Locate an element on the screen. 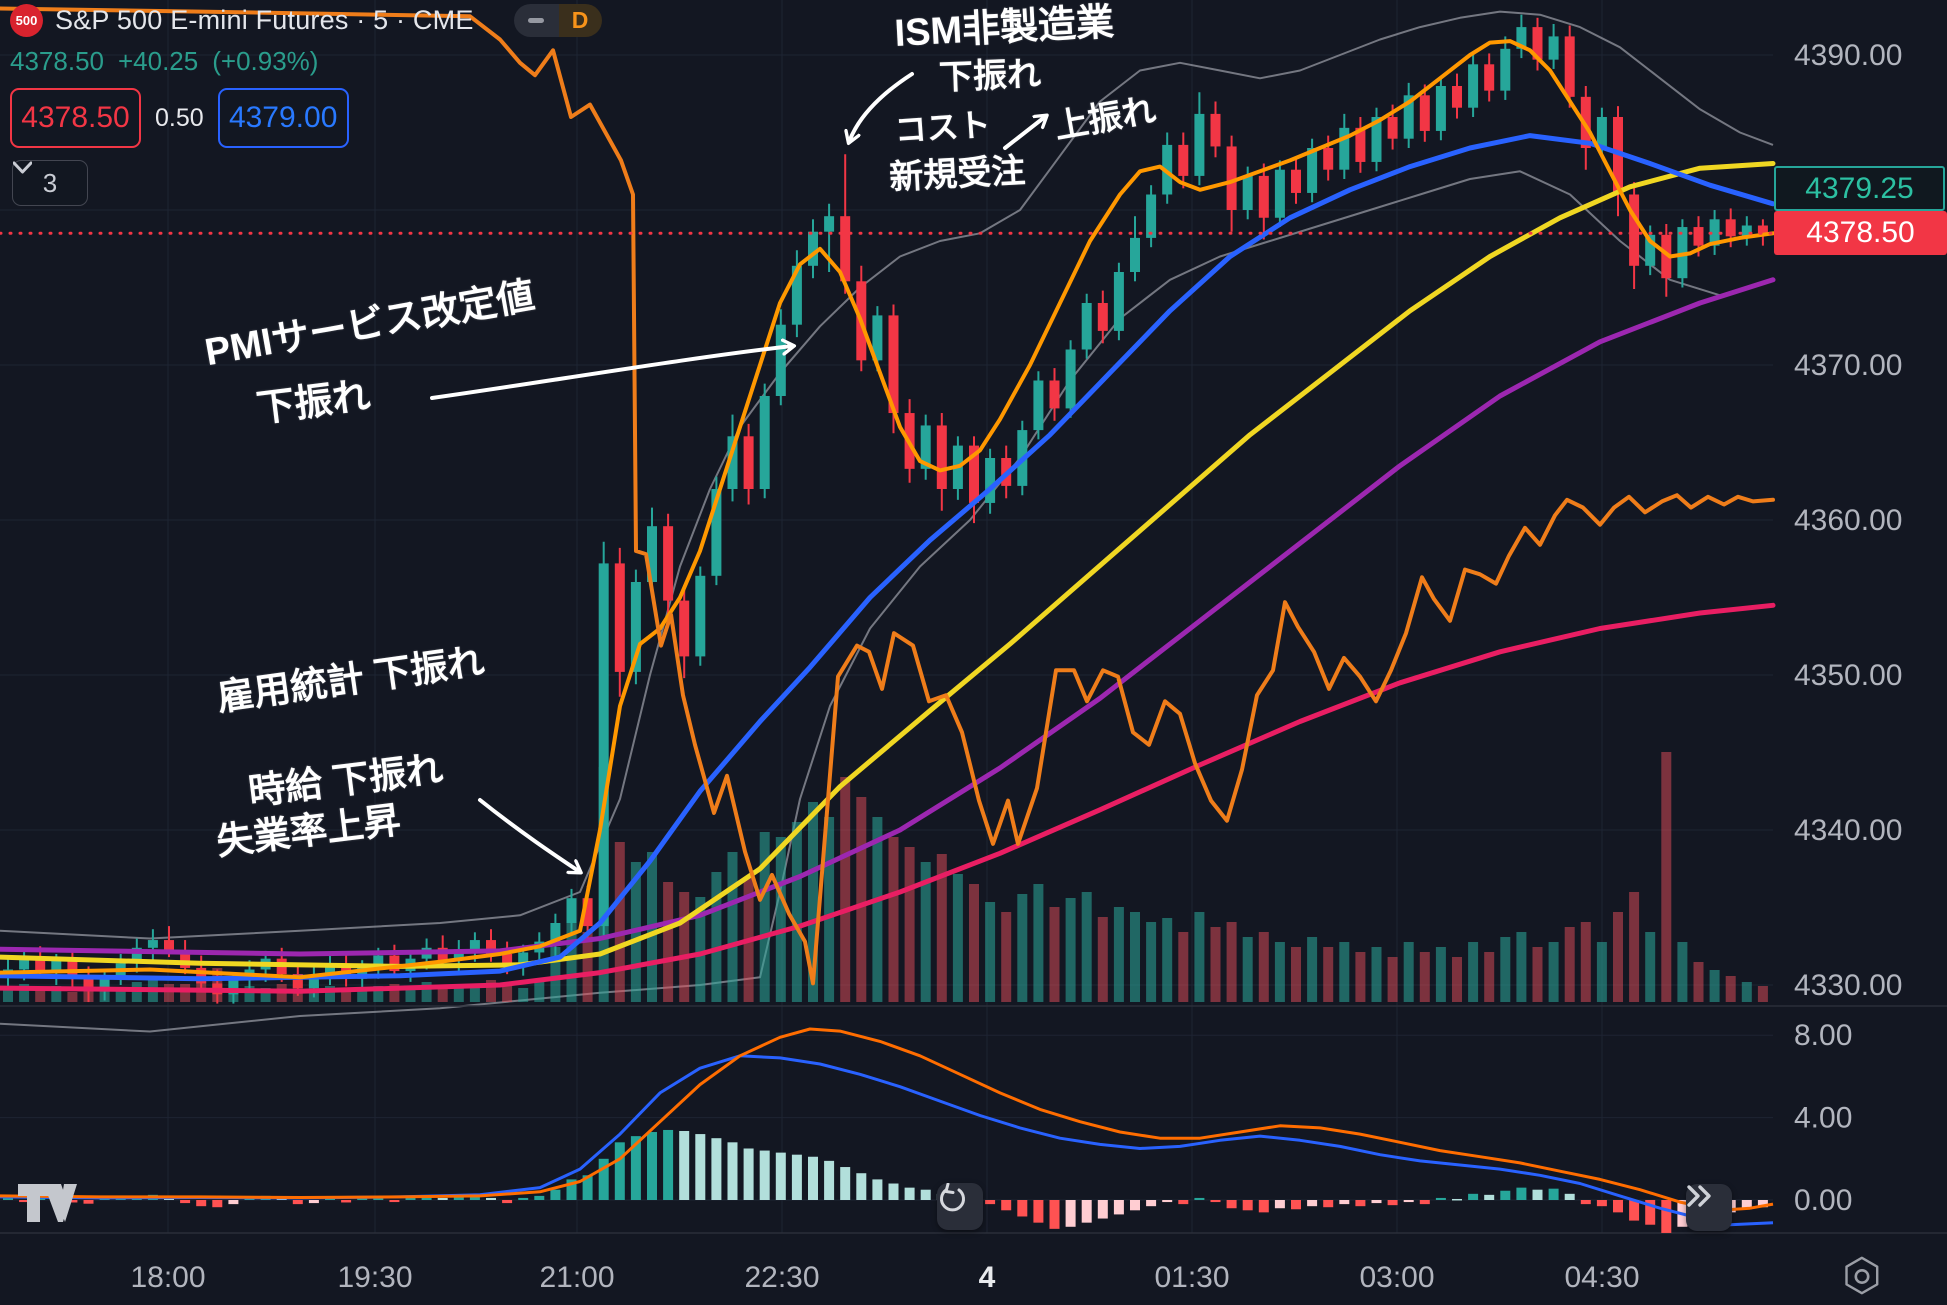 This screenshot has height=1305, width=1947. bid-button: 4378.50 is located at coordinates (75, 118).